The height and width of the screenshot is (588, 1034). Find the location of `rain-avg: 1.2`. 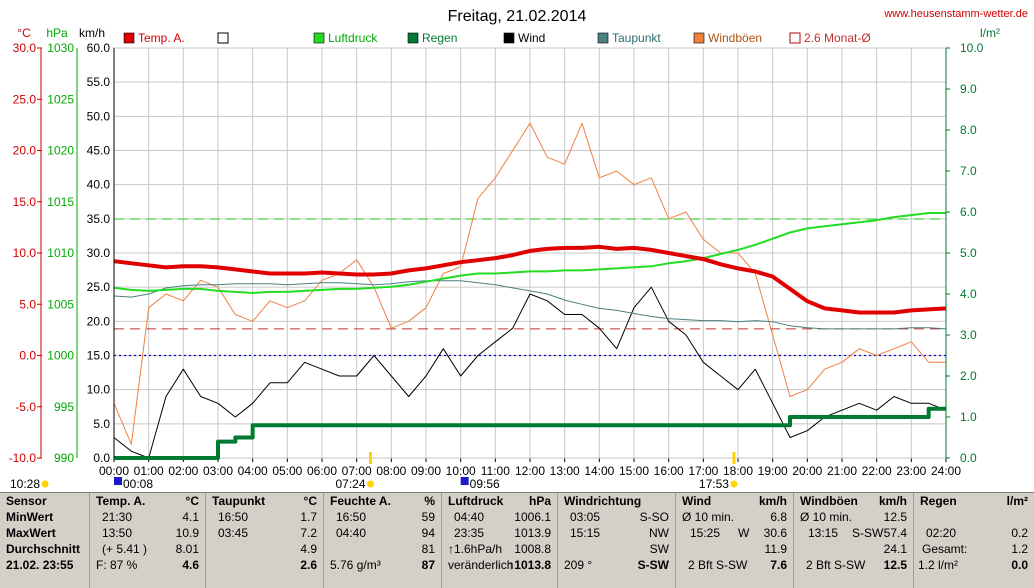

rain-avg: 1.2 is located at coordinates (1019, 549).